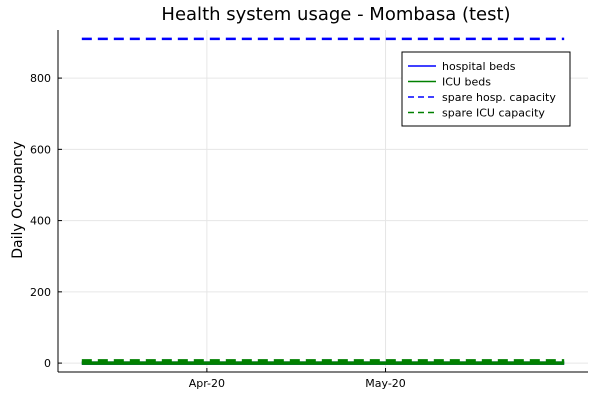 The image size is (600, 400). Describe the element at coordinates (385, 383) in the screenshot. I see `x-tick-label: May-20` at that location.